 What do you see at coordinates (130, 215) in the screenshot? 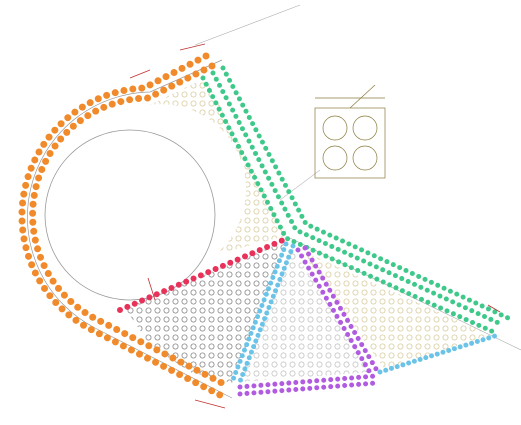
I see `shaft-circle` at bounding box center [130, 215].